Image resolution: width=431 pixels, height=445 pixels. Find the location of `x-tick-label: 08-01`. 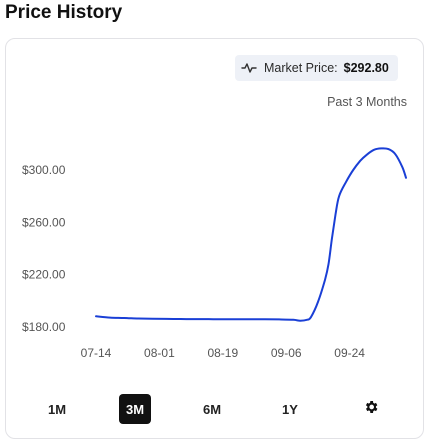

x-tick-label: 08-01 is located at coordinates (159, 353).